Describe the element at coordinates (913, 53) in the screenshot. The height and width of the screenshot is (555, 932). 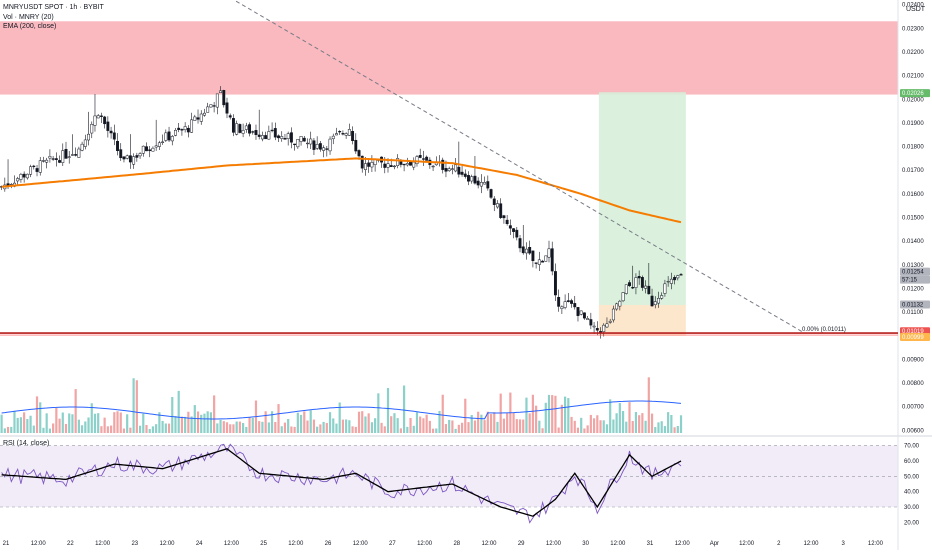
I see `price-tick-label: 0.02200` at that location.